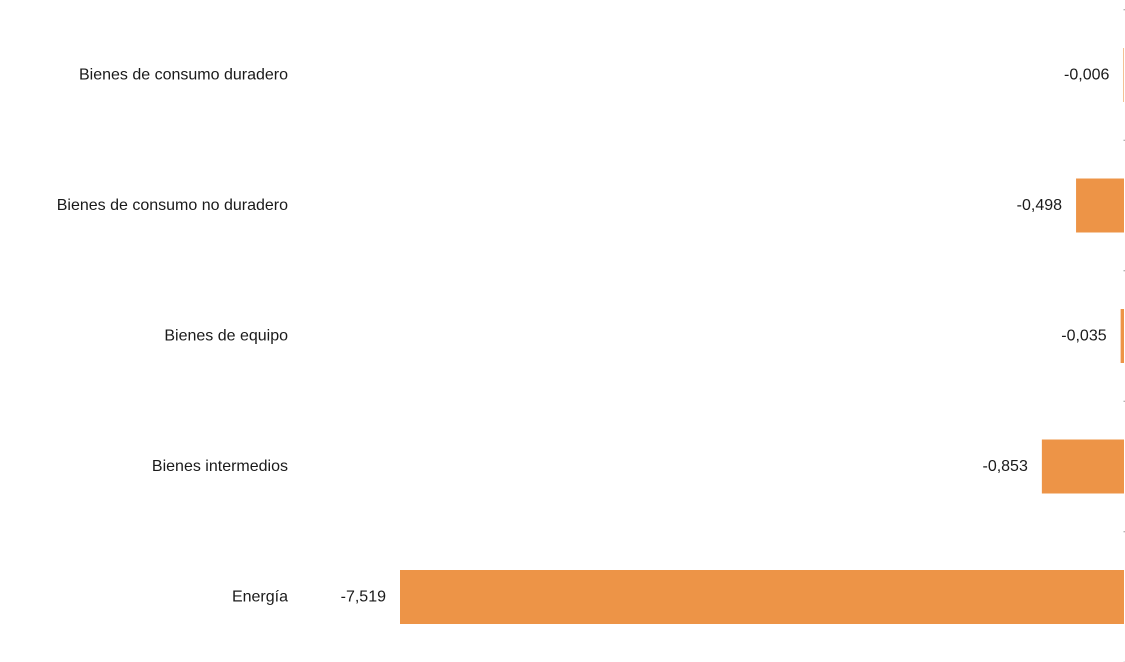  I want to click on category-label: Energía, so click(260, 597).